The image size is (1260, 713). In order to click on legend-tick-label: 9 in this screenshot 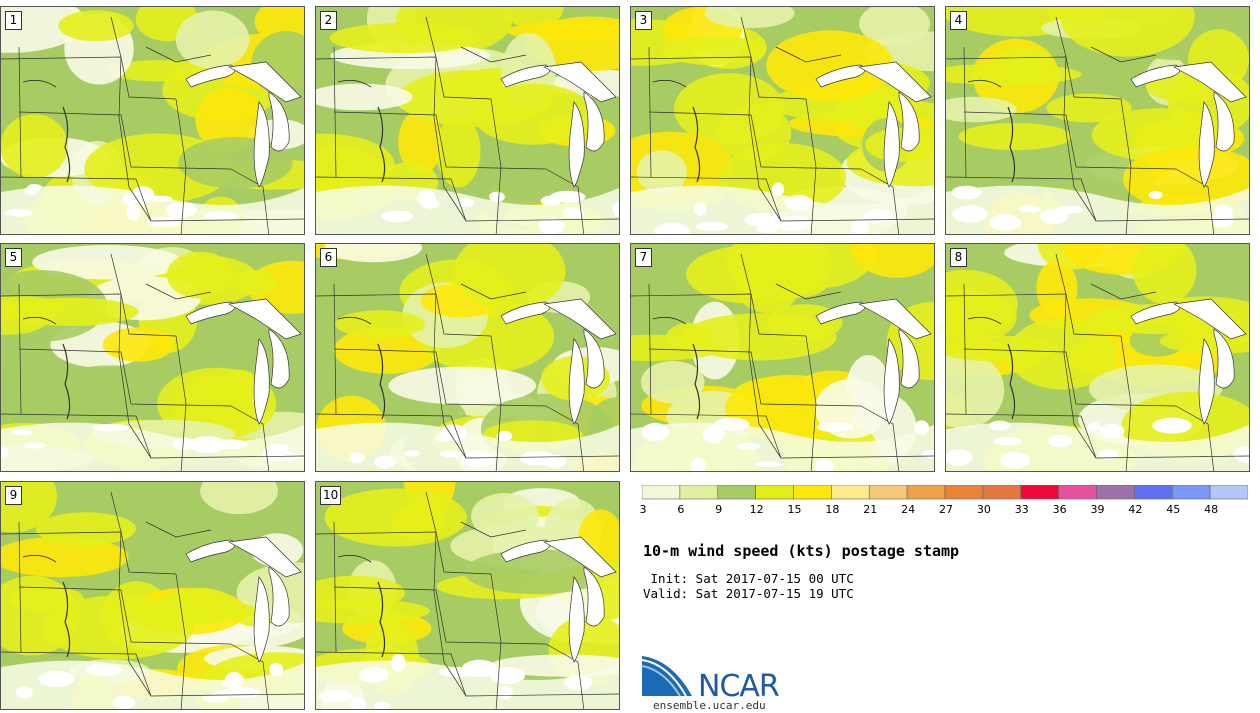, I will do `click(719, 509)`.